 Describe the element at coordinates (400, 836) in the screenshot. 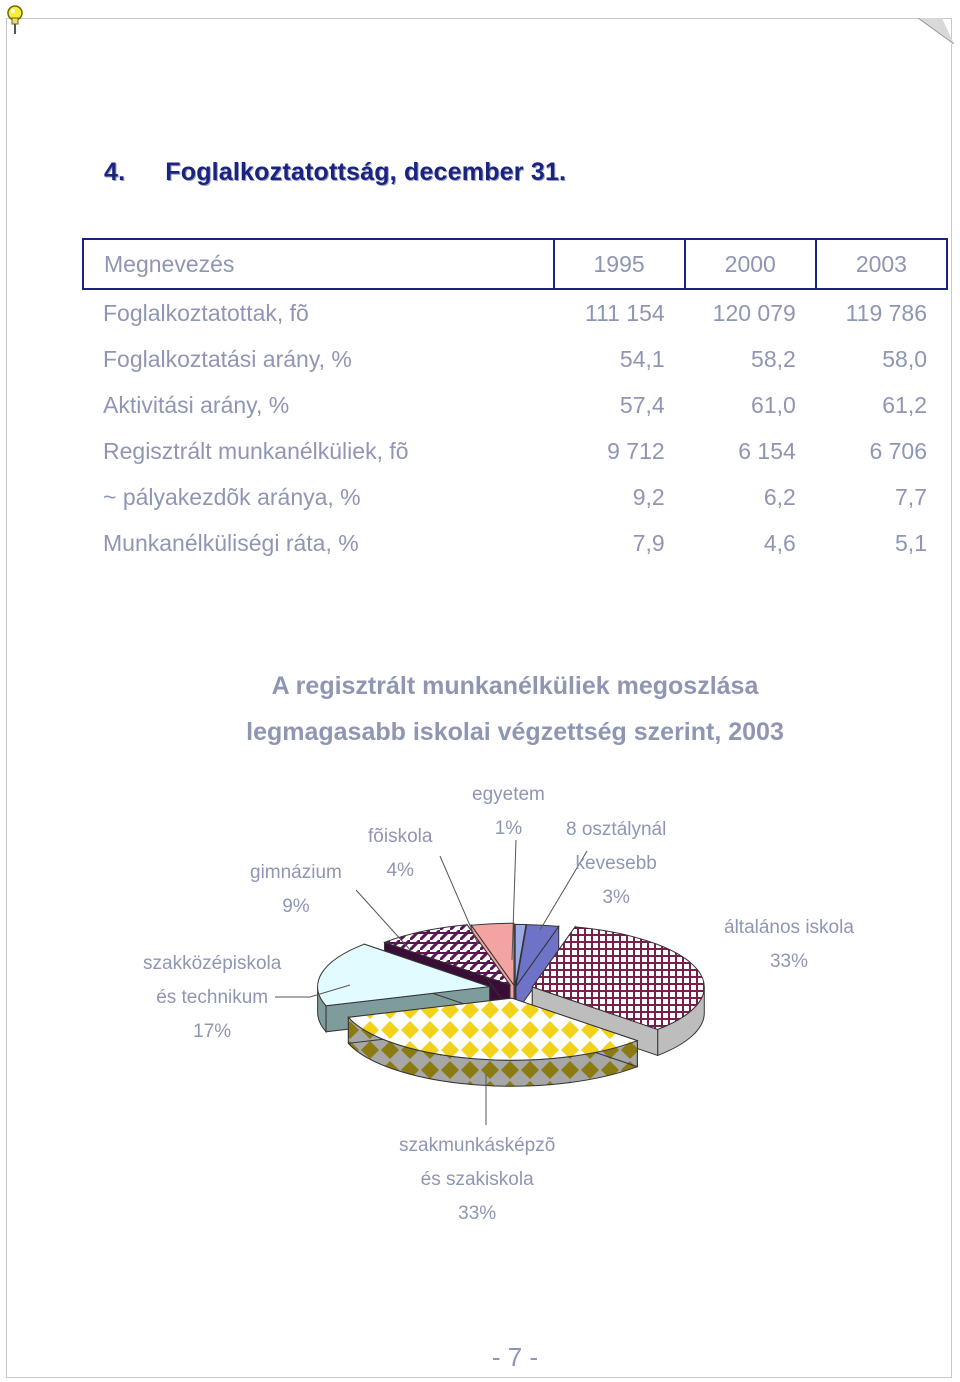

I see `label-foiskola-name: fõiskola` at that location.